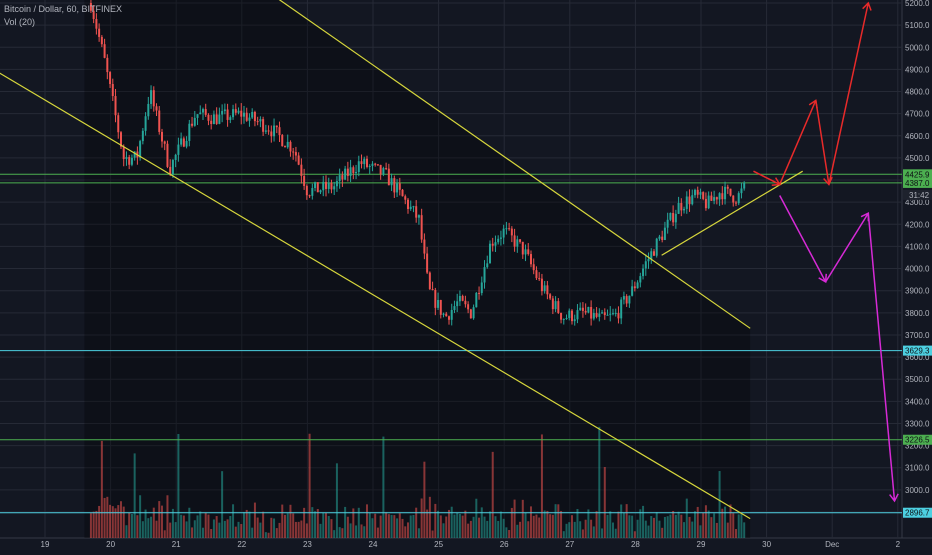 Image resolution: width=932 pixels, height=555 pixels. I want to click on time-tick-label: 2, so click(898, 544).